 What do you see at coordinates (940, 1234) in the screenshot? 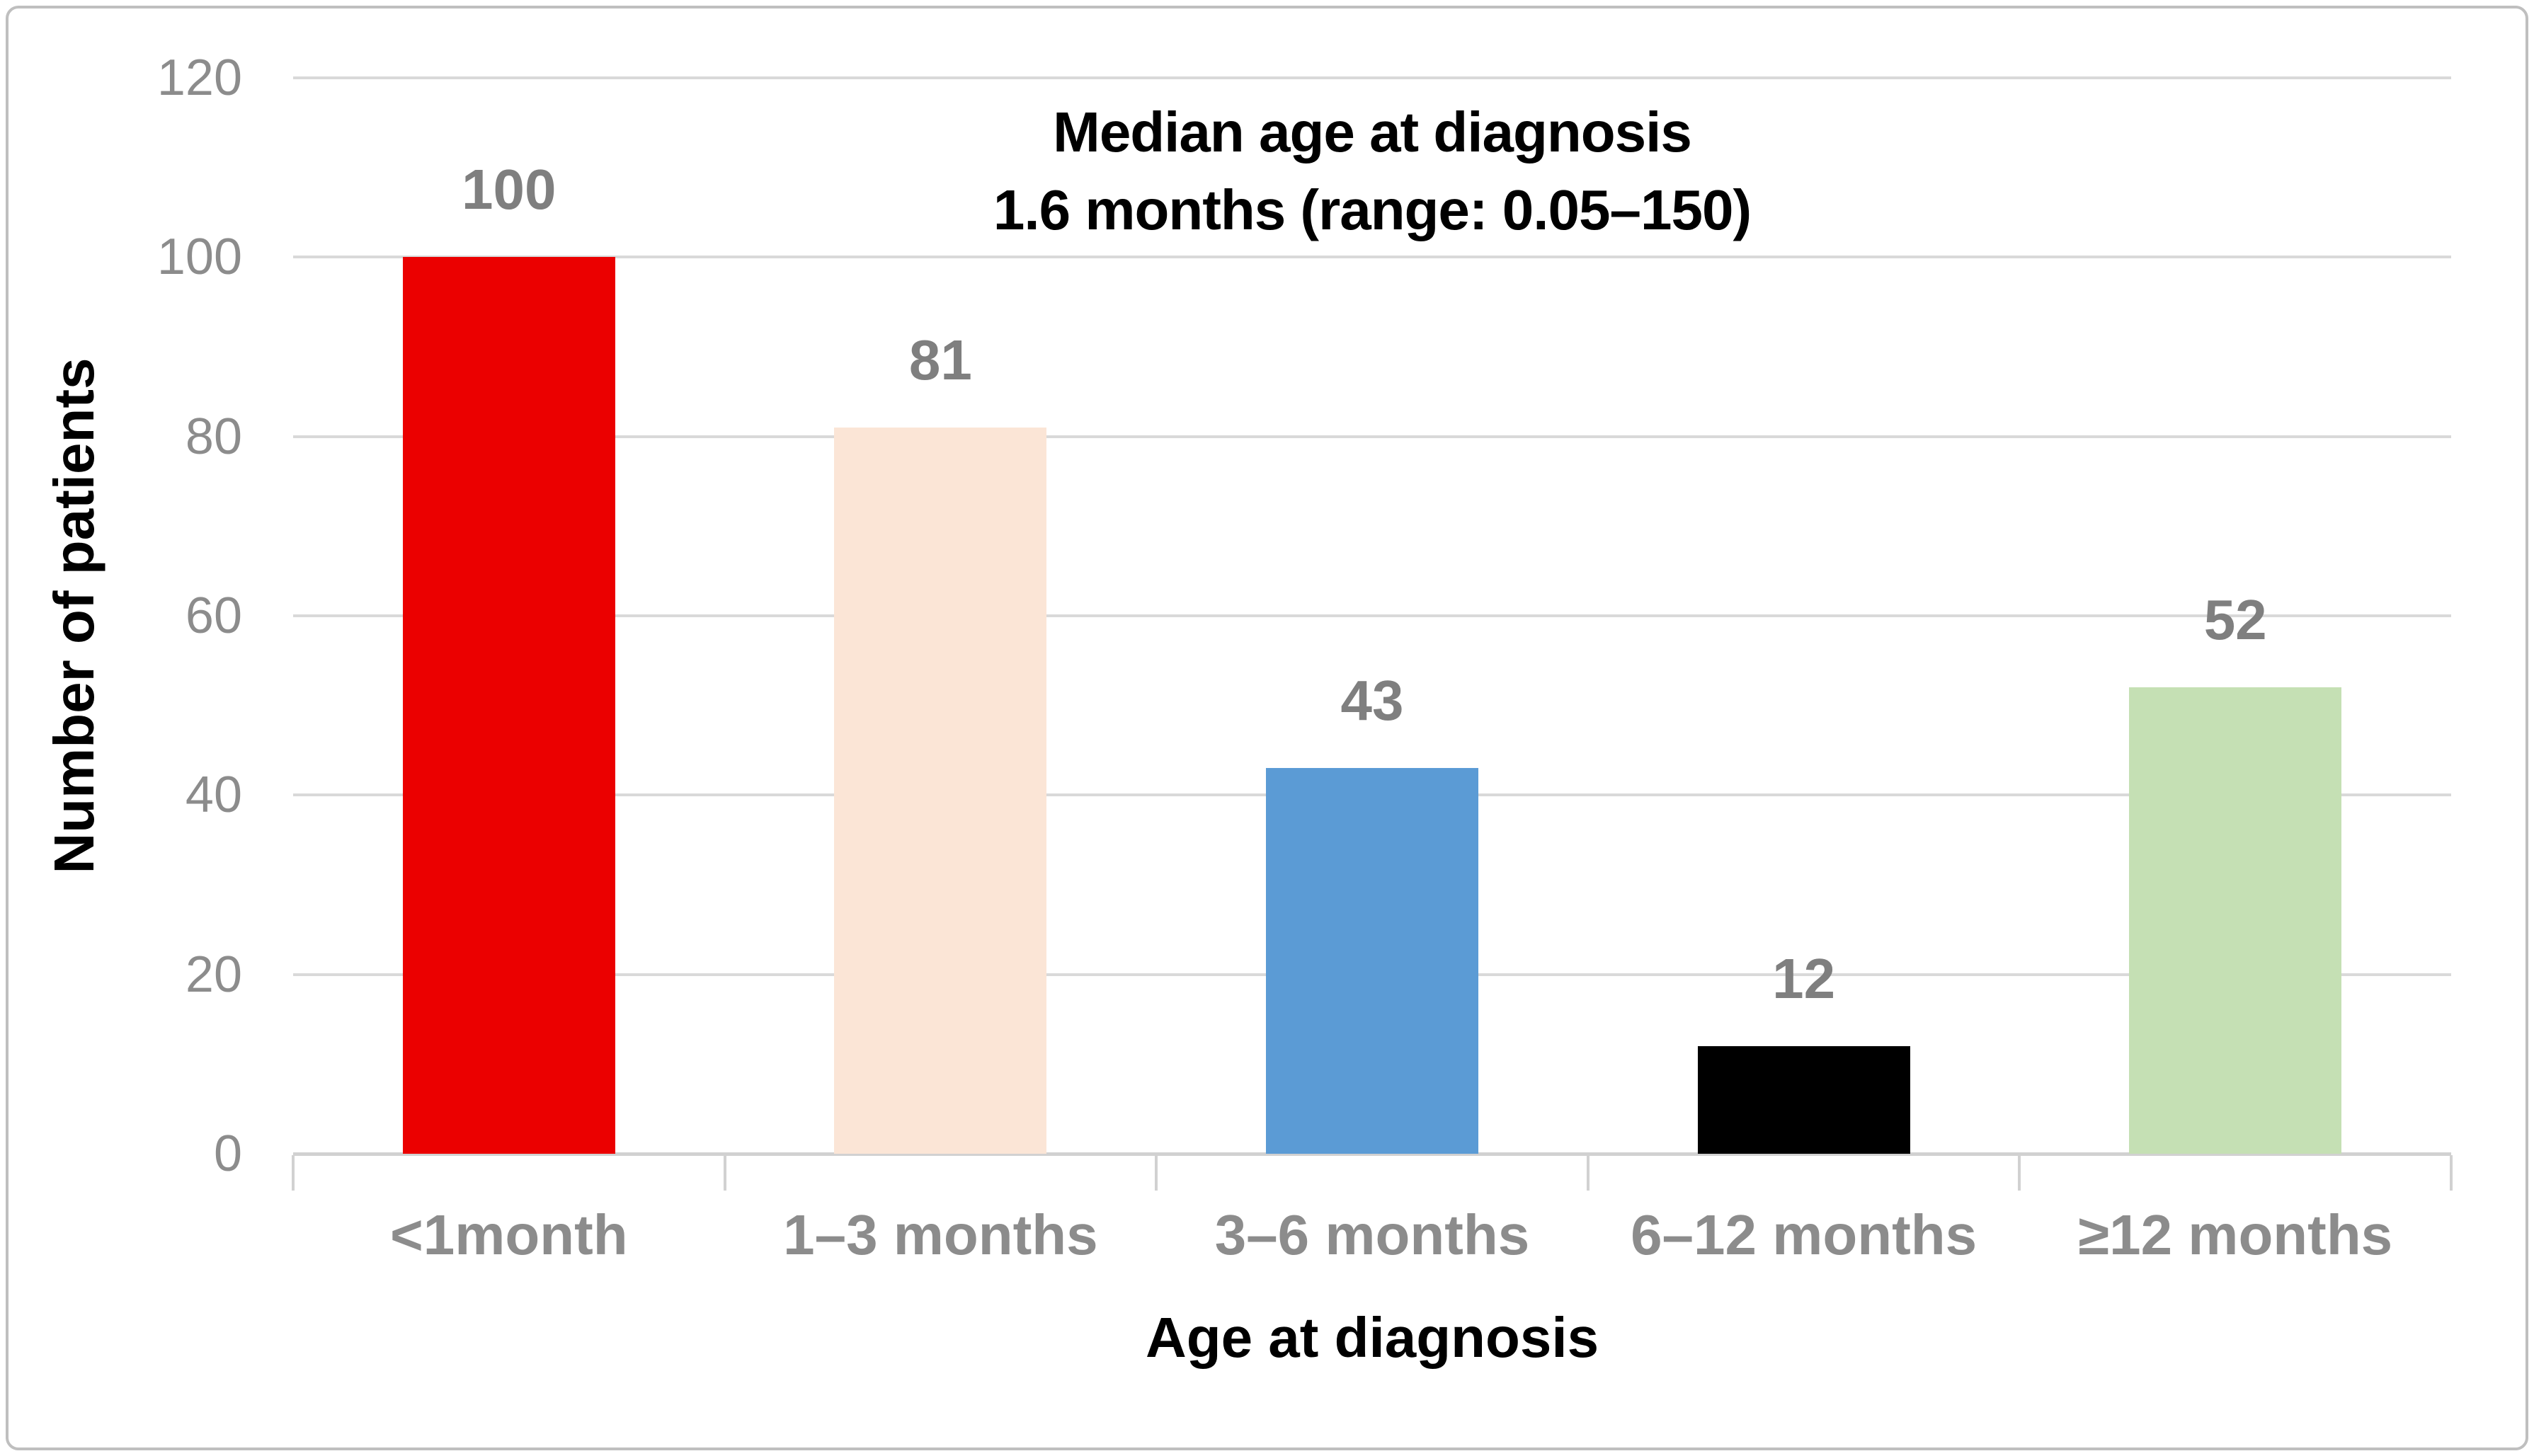
I see `x-category-label-2: 1–3 months` at bounding box center [940, 1234].